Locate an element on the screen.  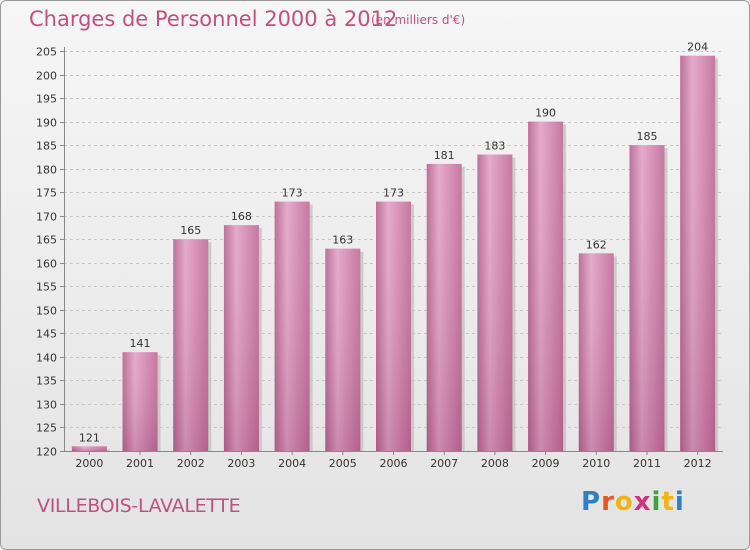
bar-shade-2010 is located at coordinates (596, 352).